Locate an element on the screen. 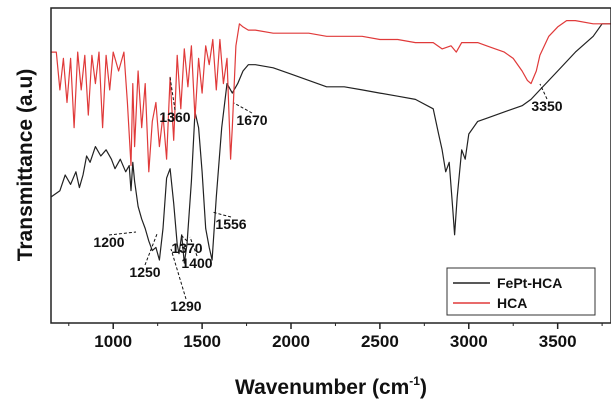 This screenshot has height=402, width=611. annotation-label-1360: 1360 is located at coordinates (174, 117).